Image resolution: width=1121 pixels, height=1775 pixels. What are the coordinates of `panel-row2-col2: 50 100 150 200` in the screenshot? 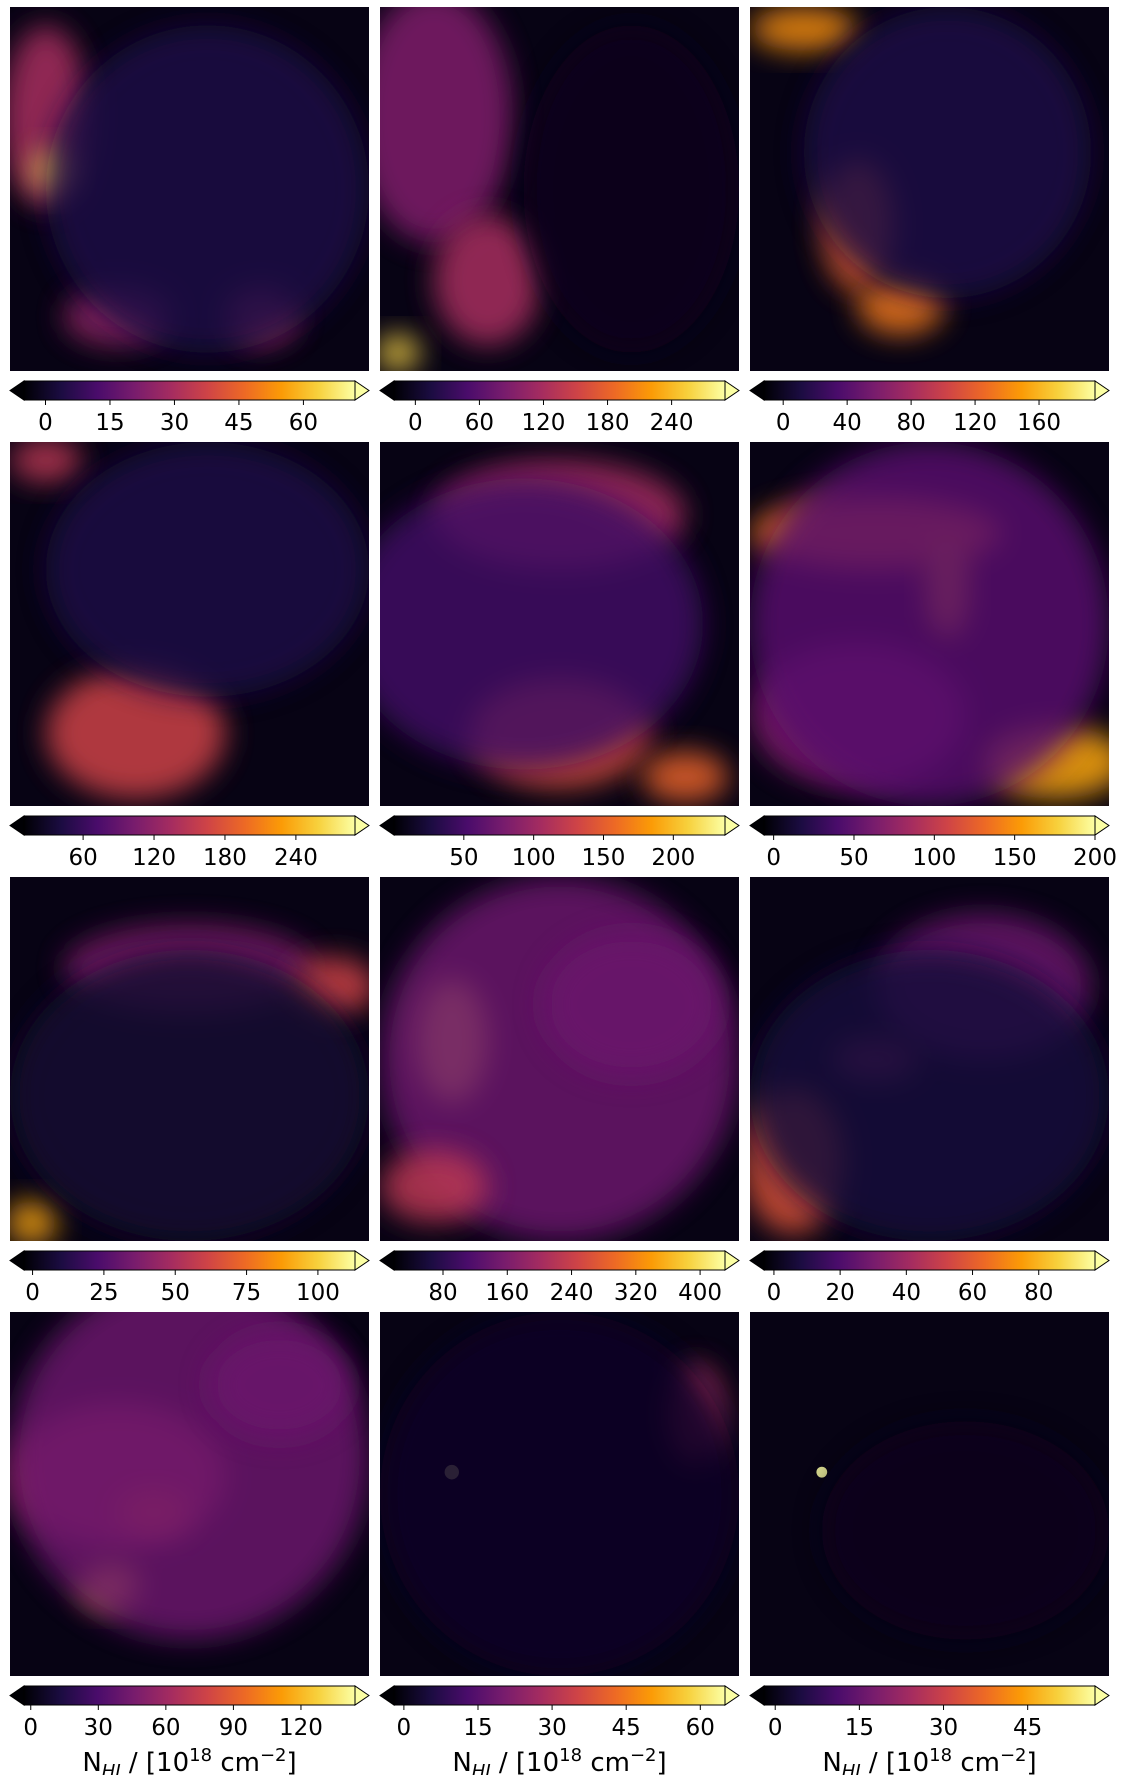 It's located at (559, 656).